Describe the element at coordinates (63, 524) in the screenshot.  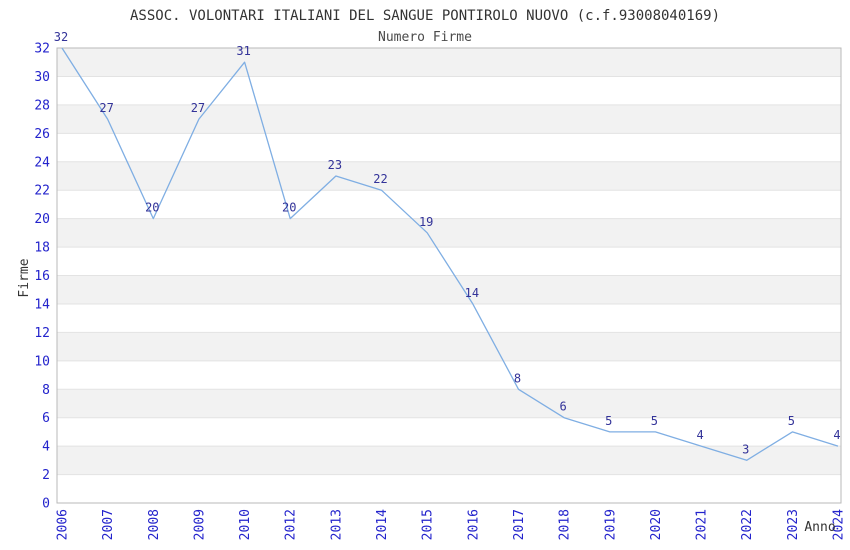
I see `x-tick-label: 2006` at that location.